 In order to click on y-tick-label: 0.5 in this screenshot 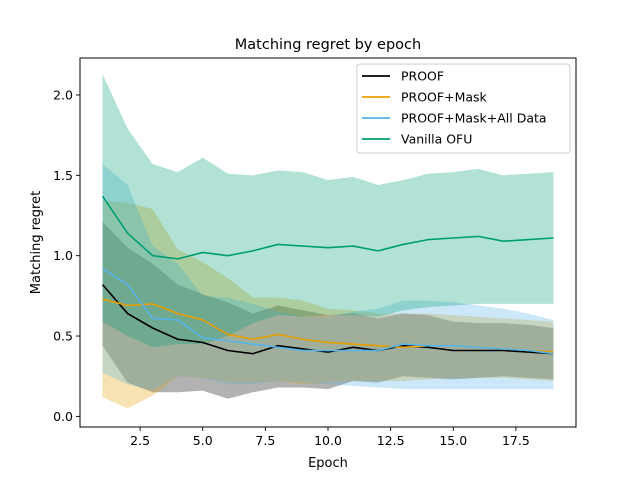, I will do `click(63, 336)`.